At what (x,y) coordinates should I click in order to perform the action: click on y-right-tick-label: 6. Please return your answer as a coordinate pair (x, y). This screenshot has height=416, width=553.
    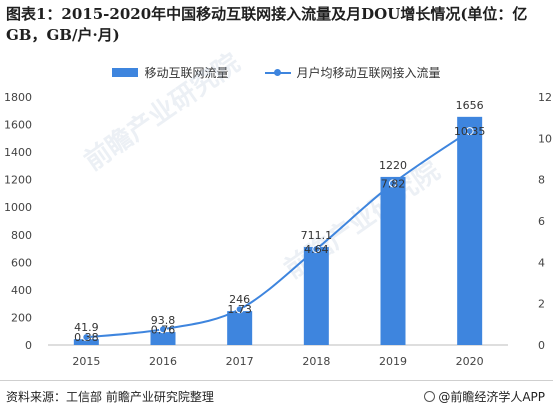
    Looking at the image, I should click on (541, 221).